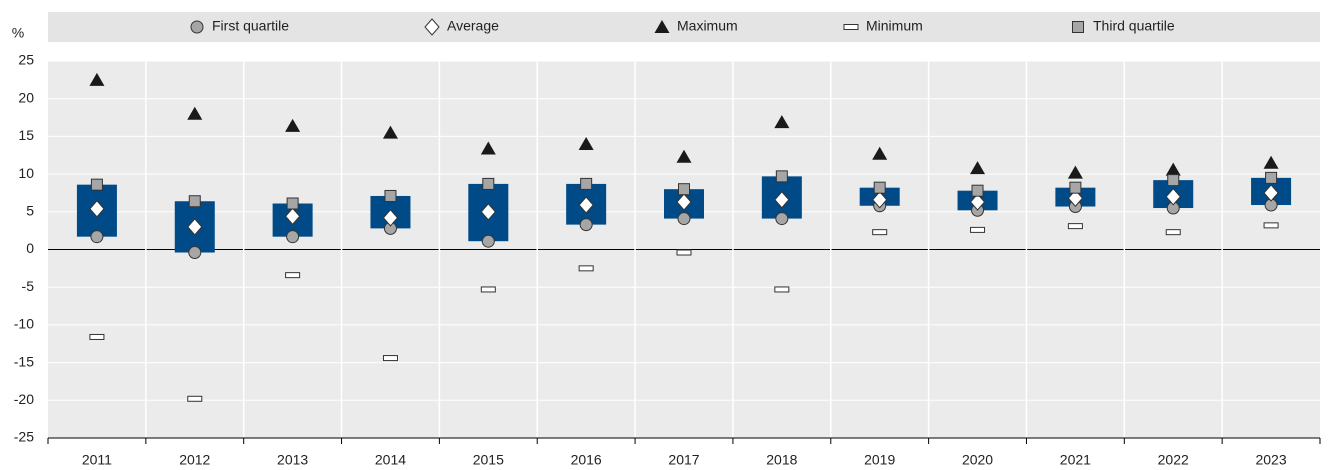 This screenshot has width=1328, height=470. What do you see at coordinates (24, 361) in the screenshot?
I see `y-tick-label: -15` at bounding box center [24, 361].